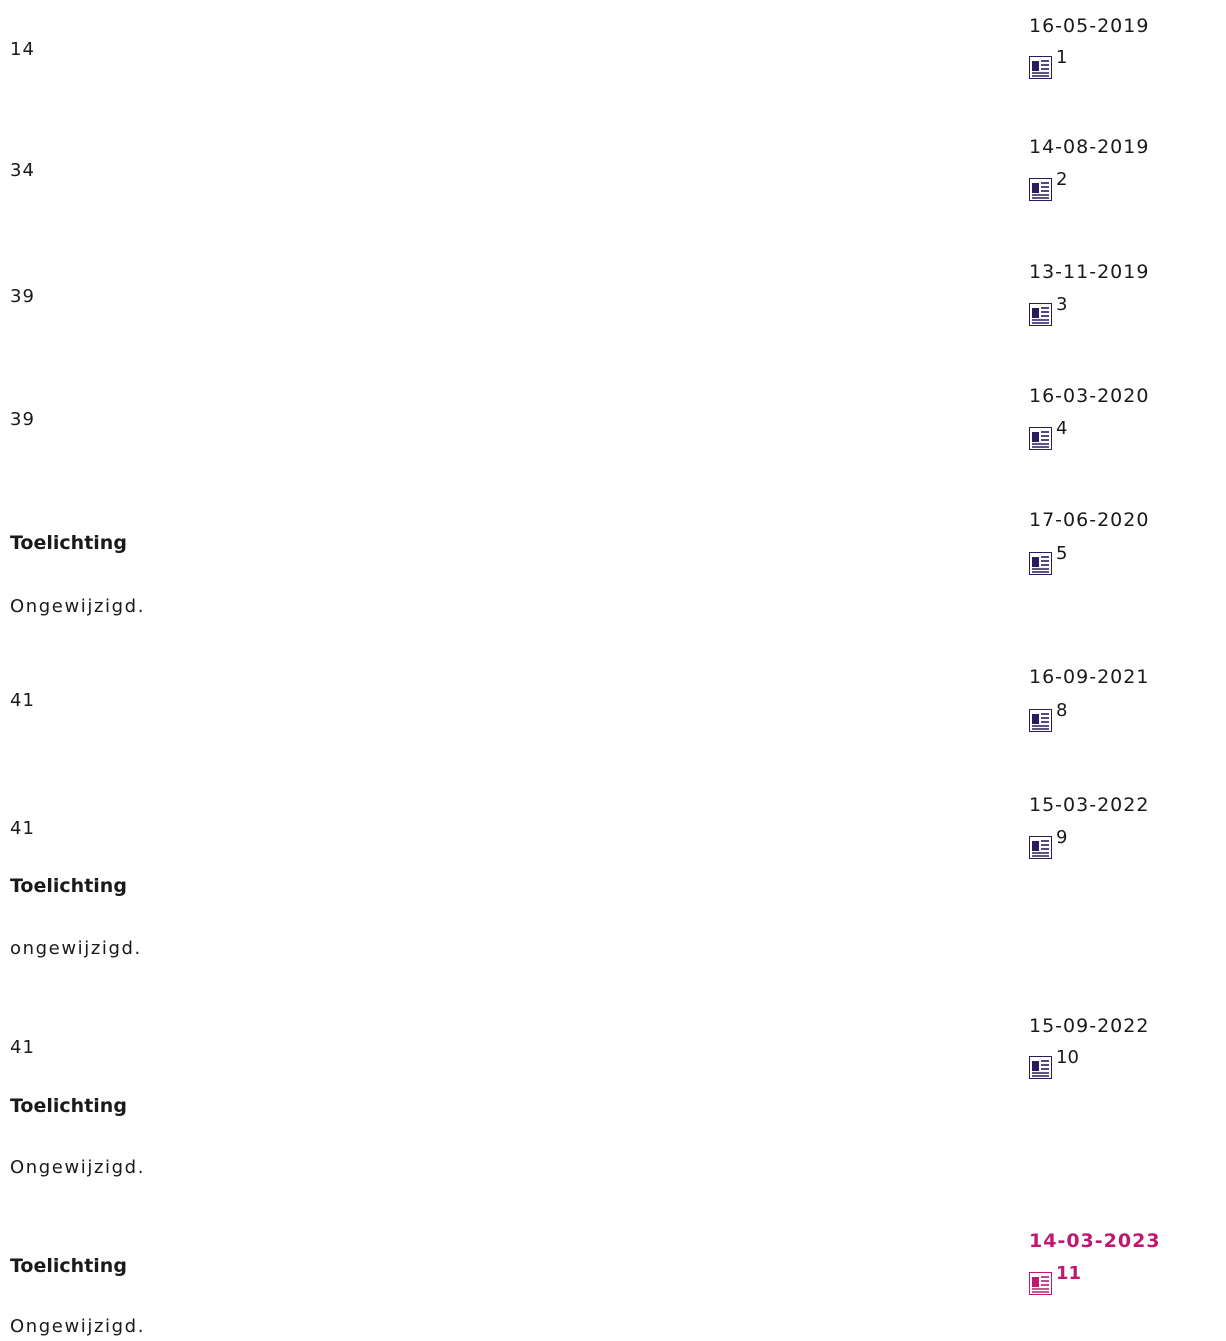  I want to click on version-link: 5, so click(1048, 559).